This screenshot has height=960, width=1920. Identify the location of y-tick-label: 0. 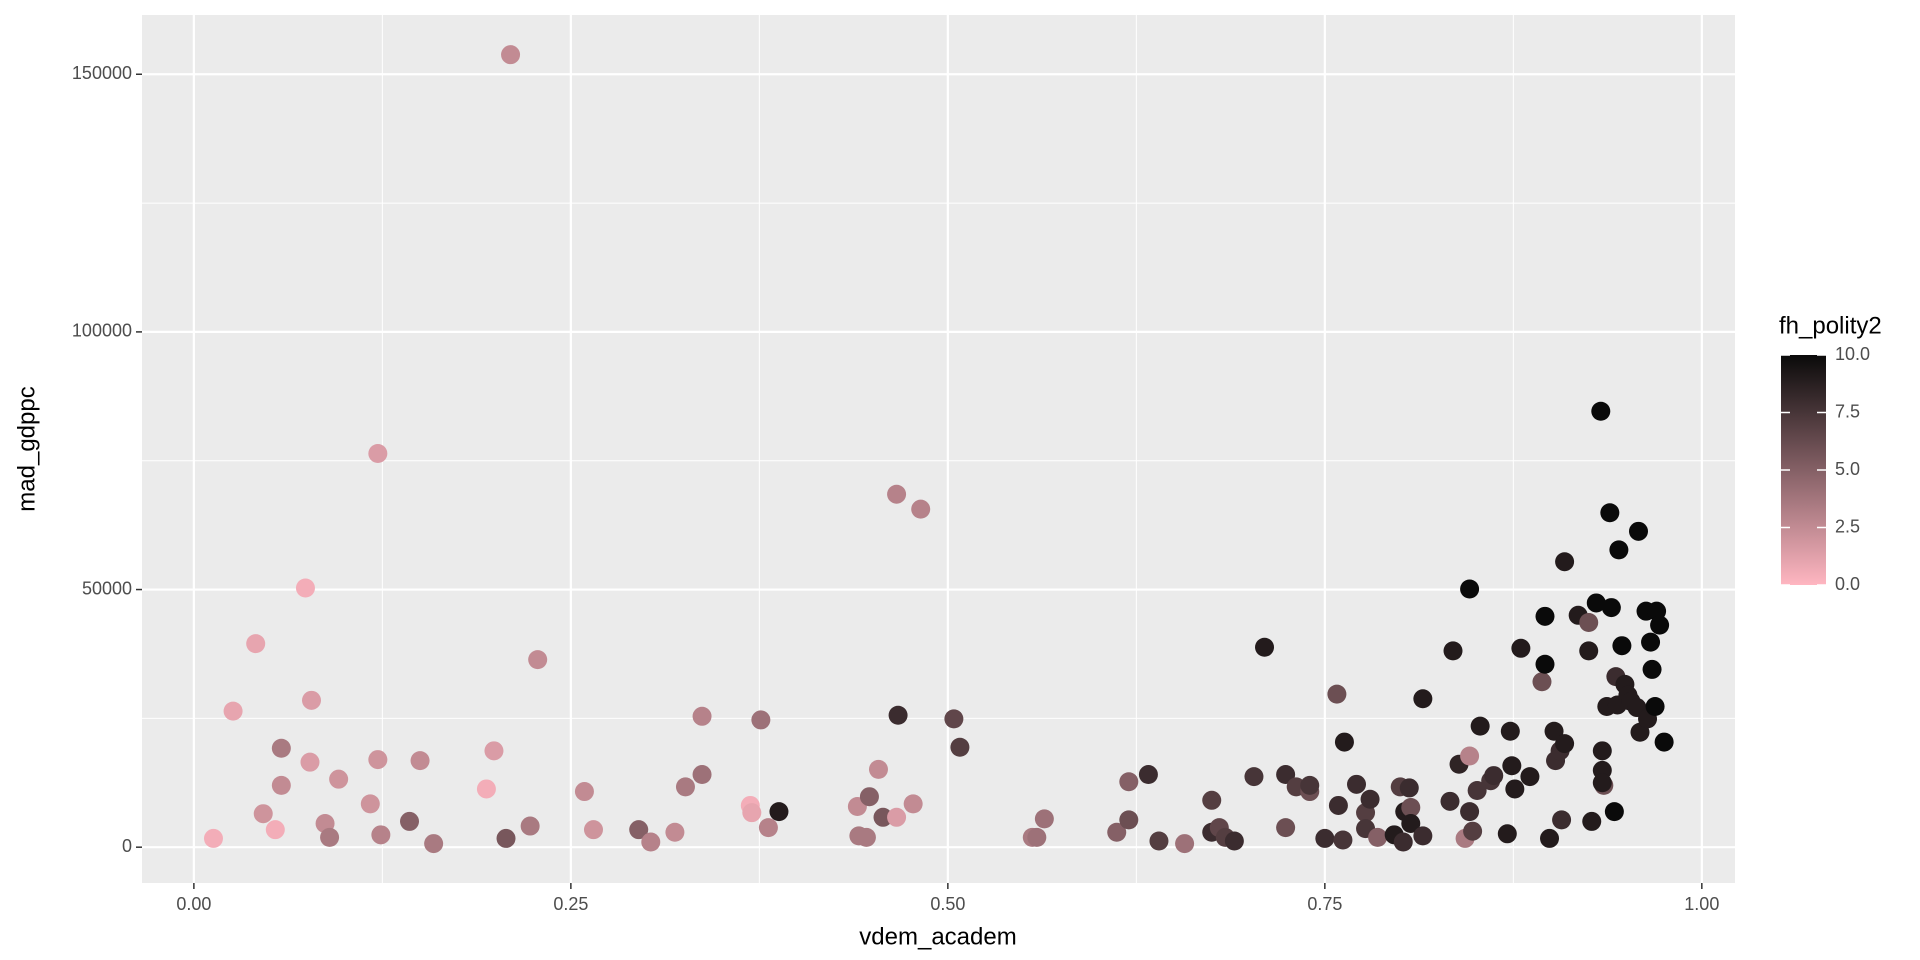
(127, 846).